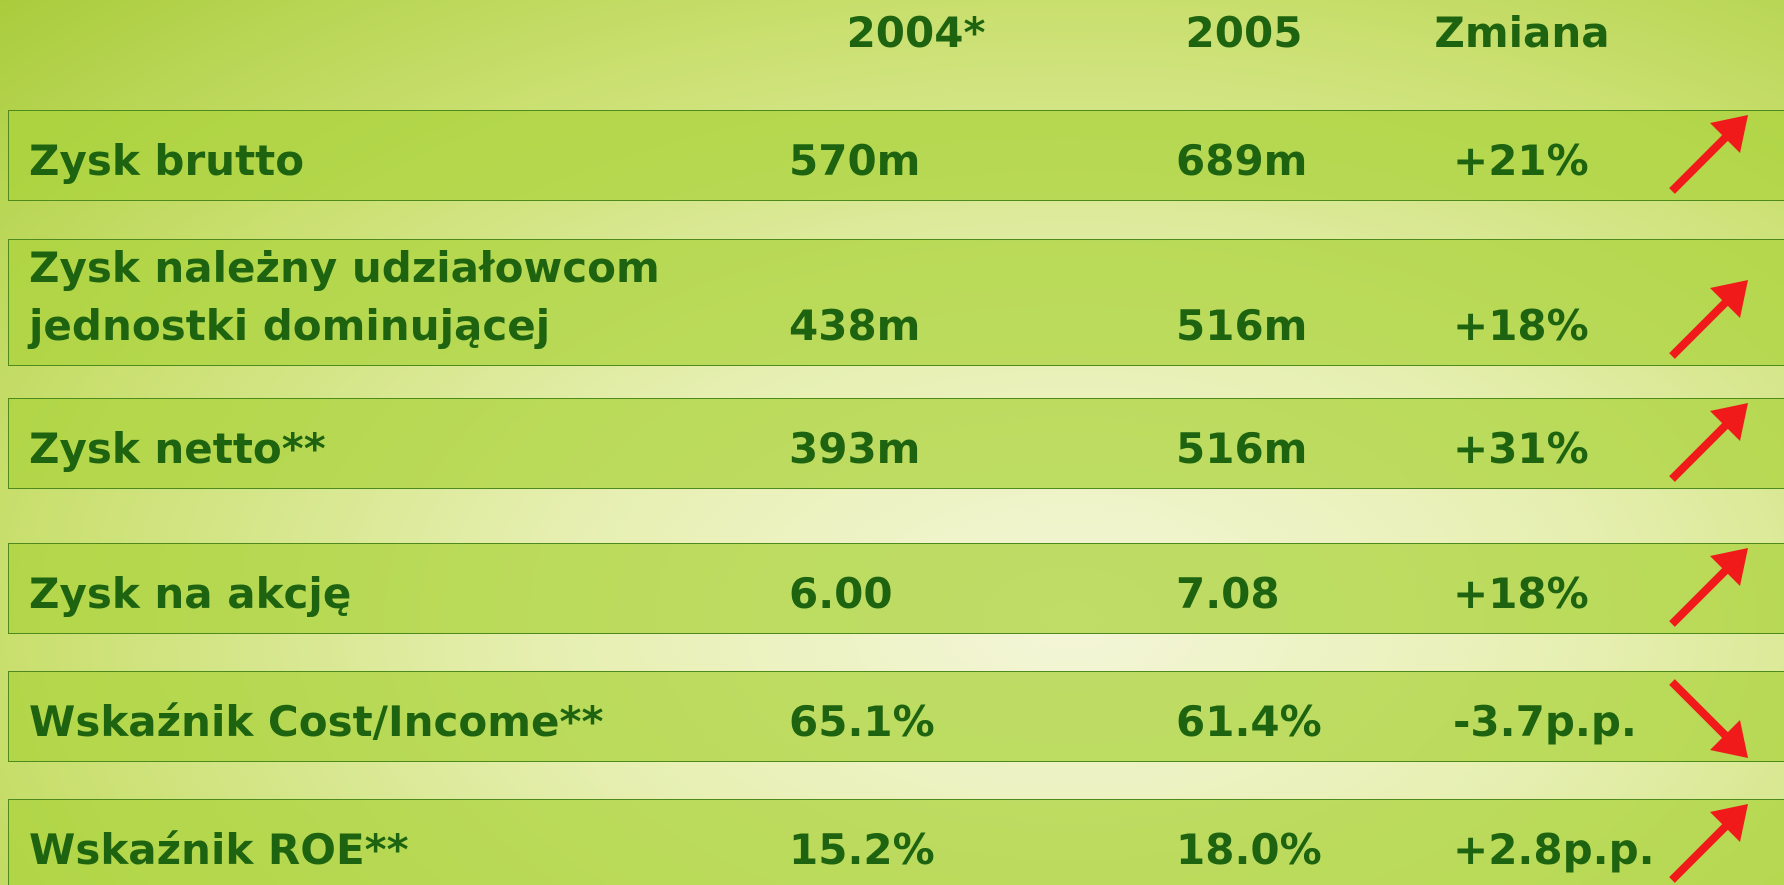 The height and width of the screenshot is (885, 1784). Describe the element at coordinates (1249, 849) in the screenshot. I see `row-value: 18.0%` at that location.